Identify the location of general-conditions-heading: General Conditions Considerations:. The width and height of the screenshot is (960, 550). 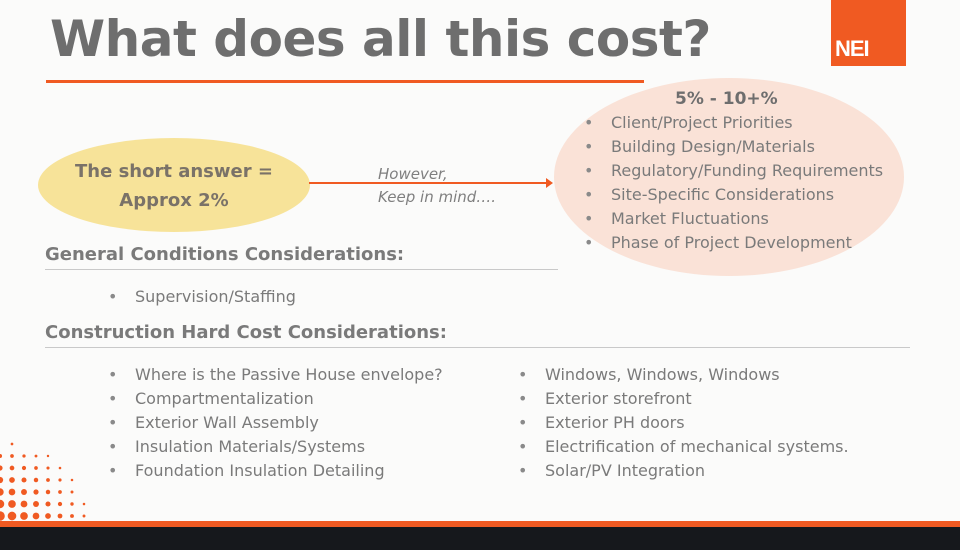
(225, 254).